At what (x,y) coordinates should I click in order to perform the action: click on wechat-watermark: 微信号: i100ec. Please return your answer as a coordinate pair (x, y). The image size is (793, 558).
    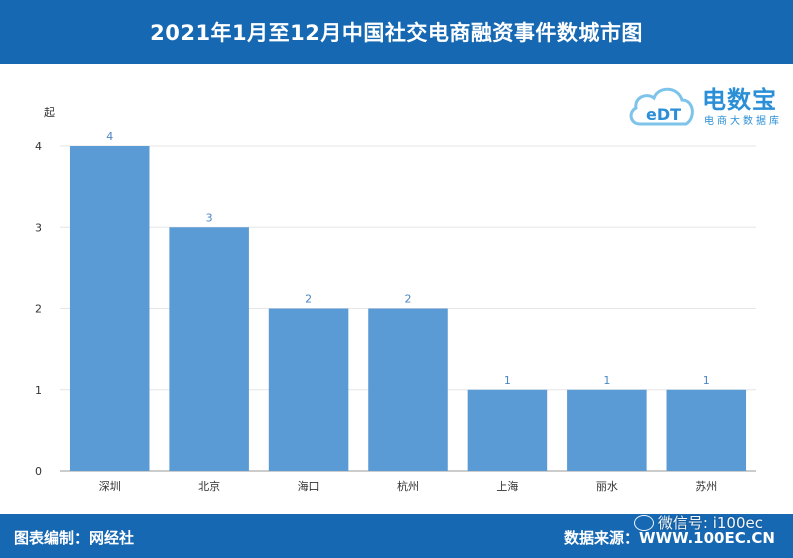
    Looking at the image, I should click on (698, 522).